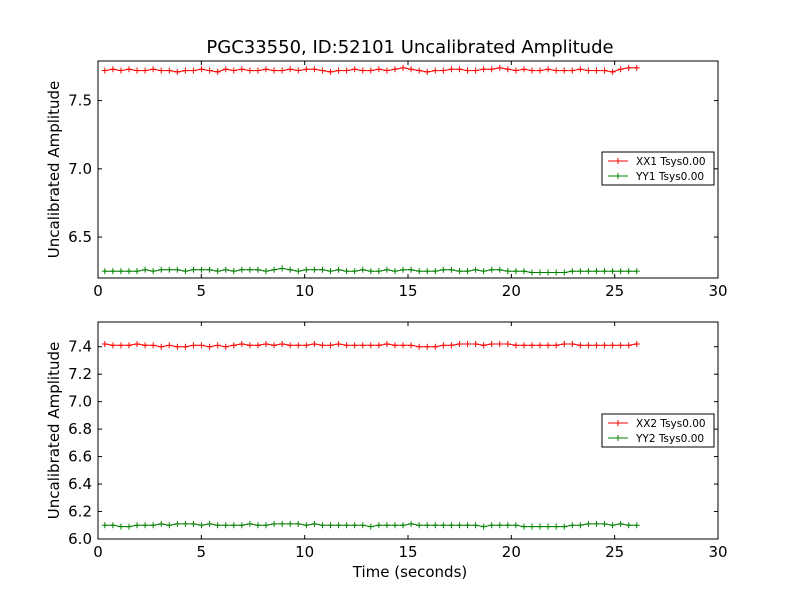 Image resolution: width=800 pixels, height=600 pixels. Describe the element at coordinates (54, 169) in the screenshot. I see `y-axis-label: Uncalibrated Amplitude` at that location.